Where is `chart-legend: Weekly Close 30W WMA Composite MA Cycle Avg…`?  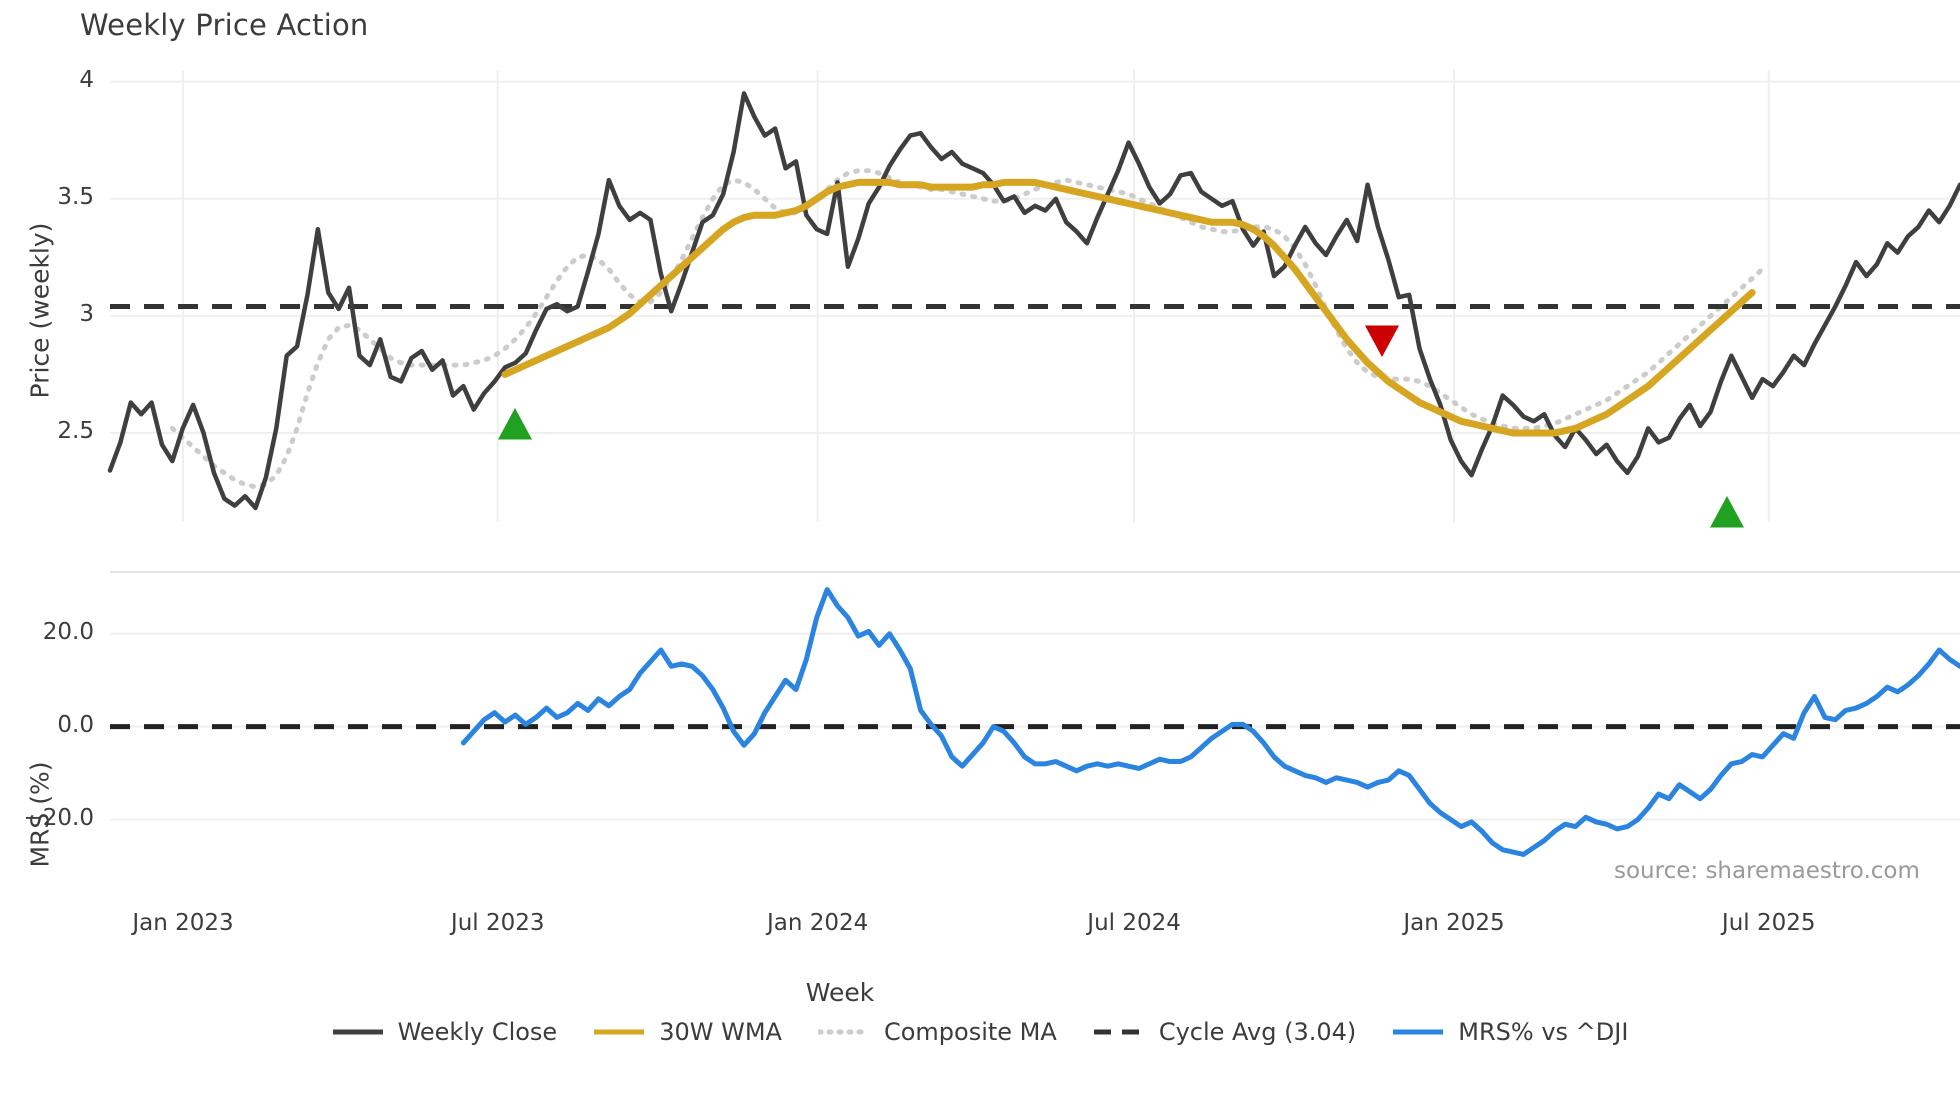
chart-legend: Weekly Close 30W WMA Composite MA Cycle Avg… is located at coordinates (980, 1032).